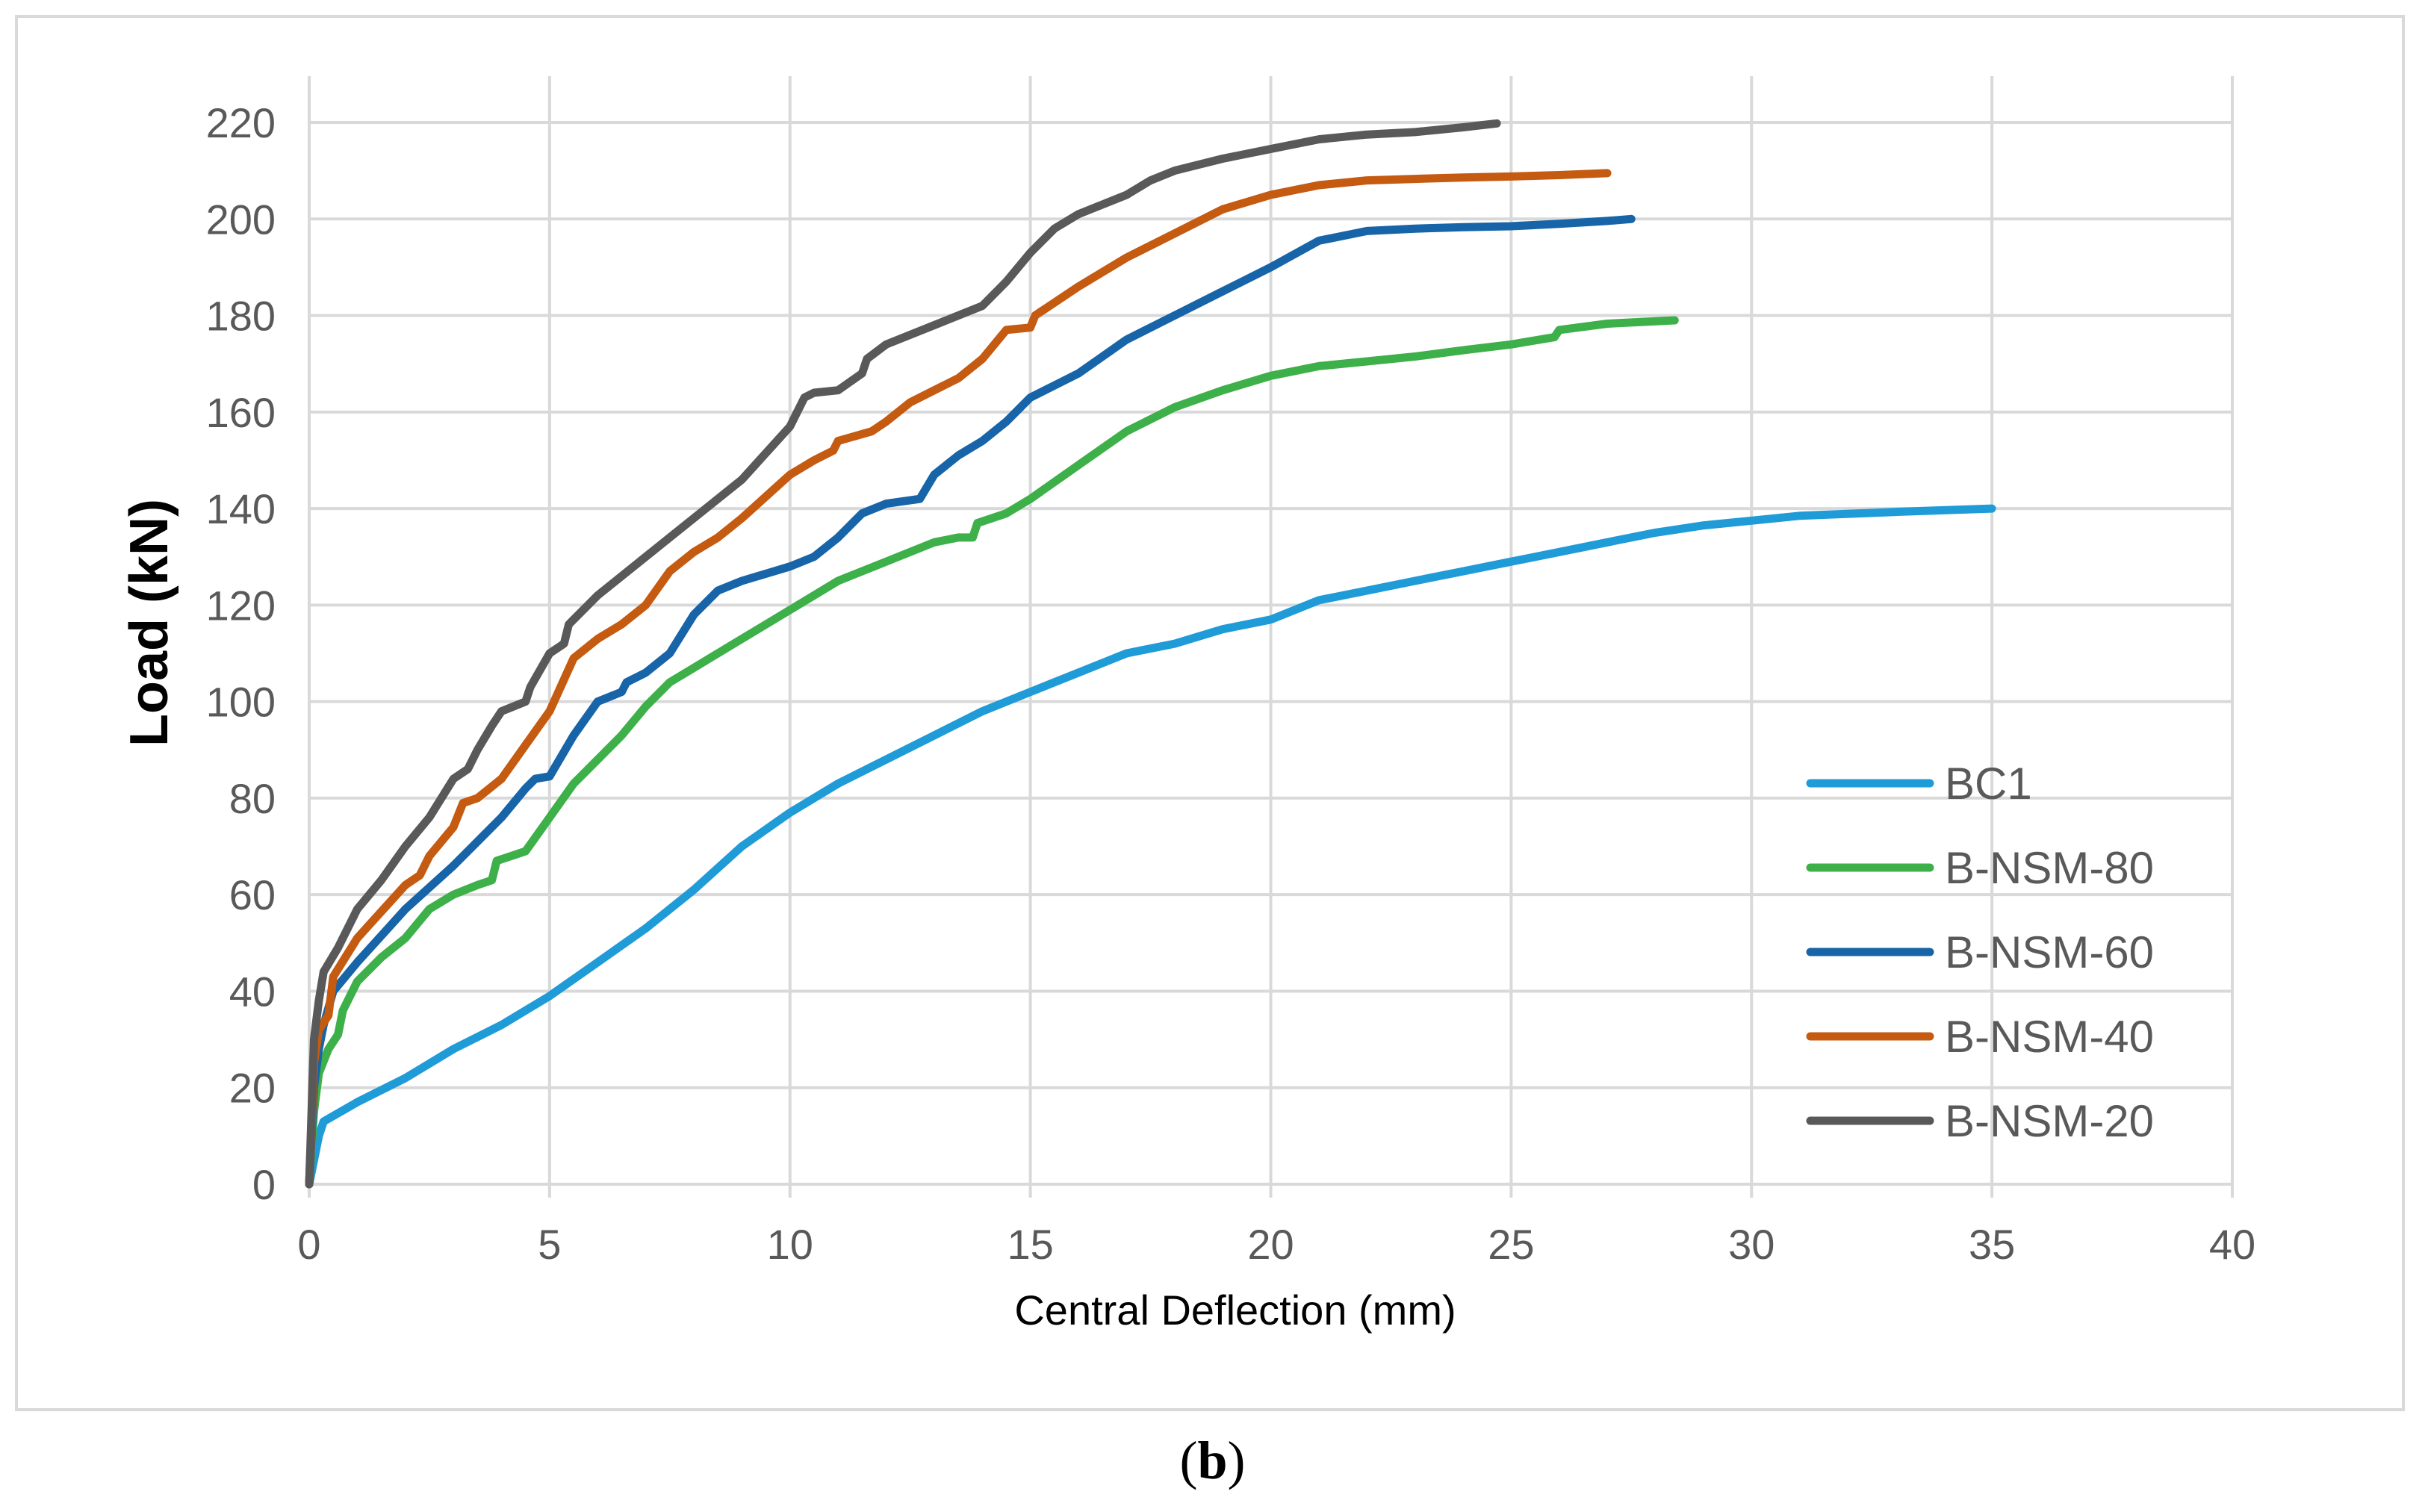 The width and height of the screenshot is (2425, 1512). I want to click on x-axis-title: Central Deflection (mm), so click(1235, 1310).